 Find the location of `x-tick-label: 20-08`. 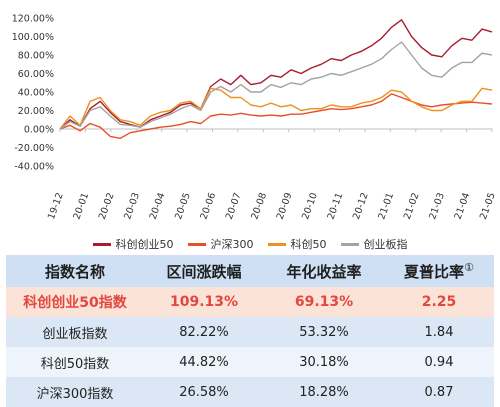

x-tick-label: 20-08 is located at coordinates (259, 206).